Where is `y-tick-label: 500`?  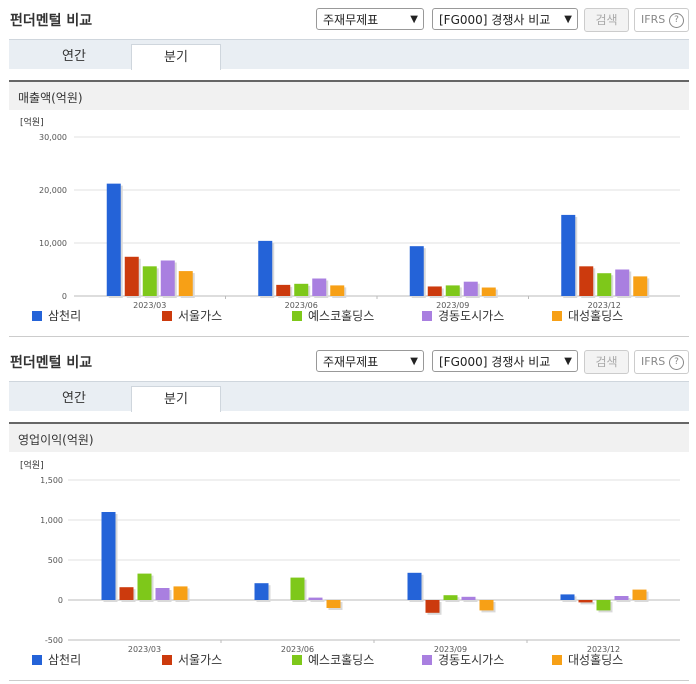
y-tick-label: 500 is located at coordinates (55, 560).